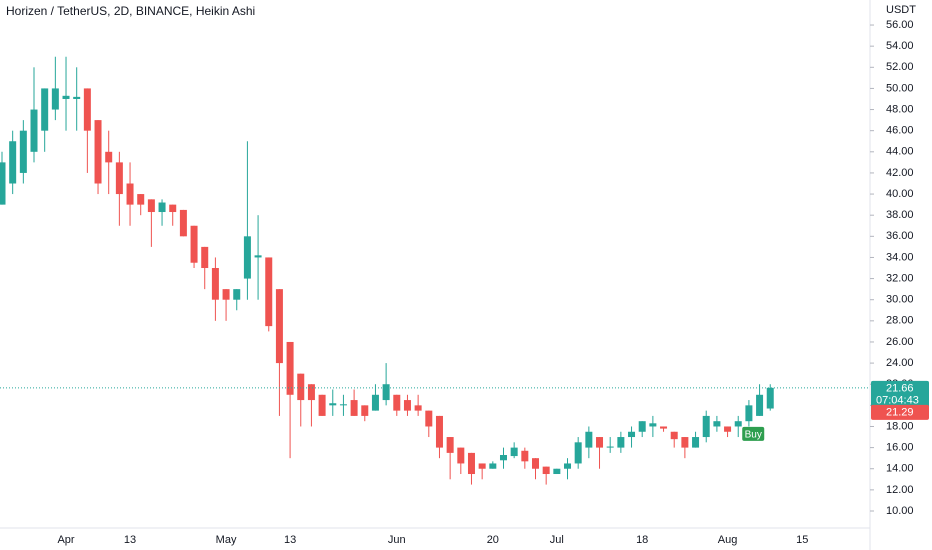 The height and width of the screenshot is (550, 932). What do you see at coordinates (557, 540) in the screenshot?
I see `x-tick-label: Jul` at bounding box center [557, 540].